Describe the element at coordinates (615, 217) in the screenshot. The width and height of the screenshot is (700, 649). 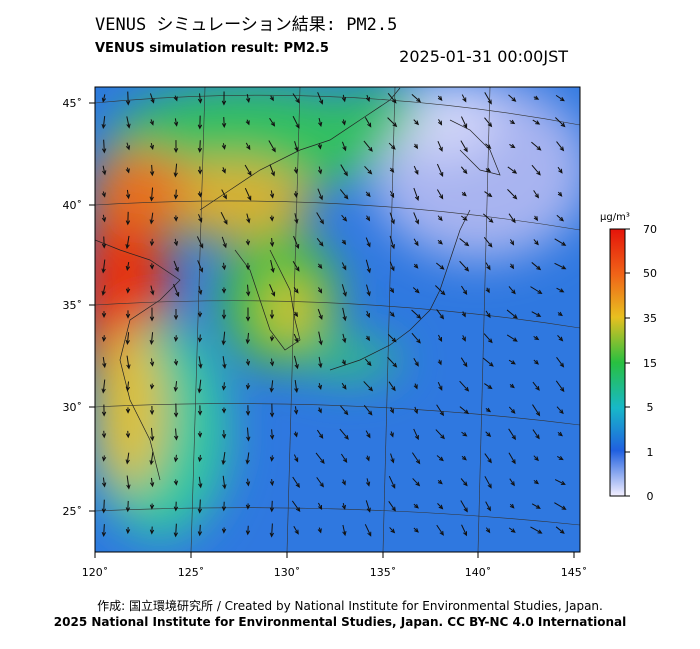
I see `colorbar-unit: μg/m³` at that location.